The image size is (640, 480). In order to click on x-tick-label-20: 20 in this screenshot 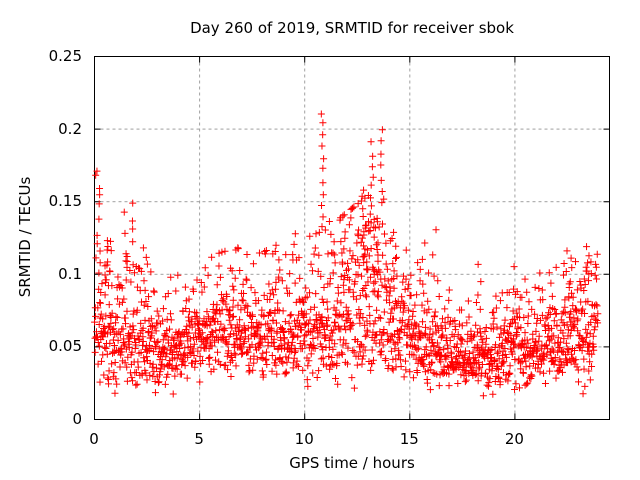, I will do `click(514, 439)`.